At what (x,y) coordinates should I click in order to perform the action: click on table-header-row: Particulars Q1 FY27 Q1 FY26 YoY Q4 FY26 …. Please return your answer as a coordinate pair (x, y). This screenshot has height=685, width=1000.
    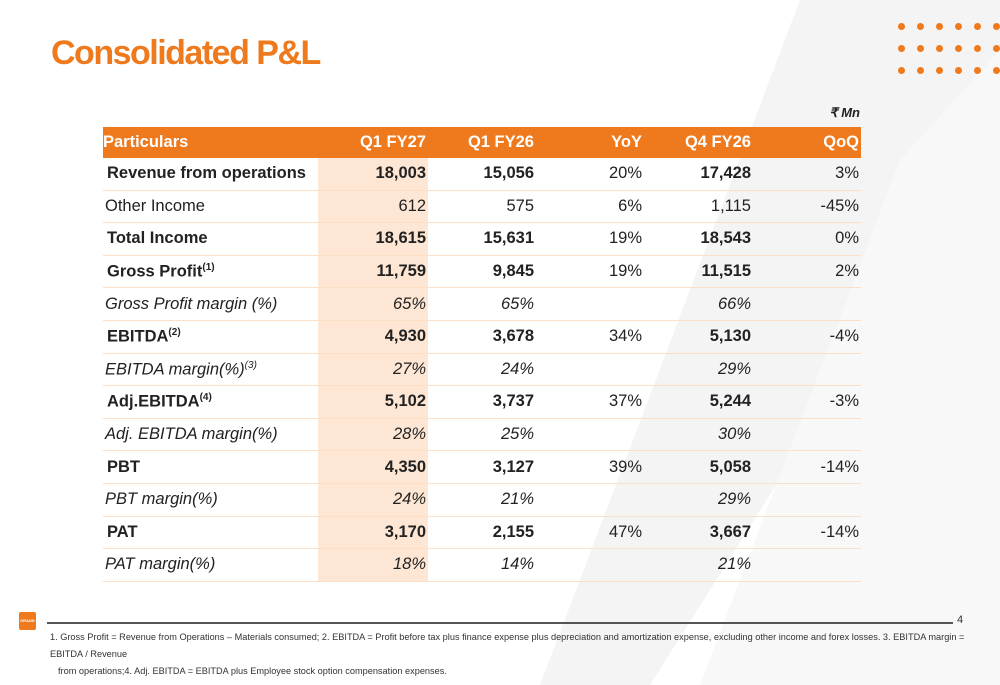
    Looking at the image, I should click on (482, 142).